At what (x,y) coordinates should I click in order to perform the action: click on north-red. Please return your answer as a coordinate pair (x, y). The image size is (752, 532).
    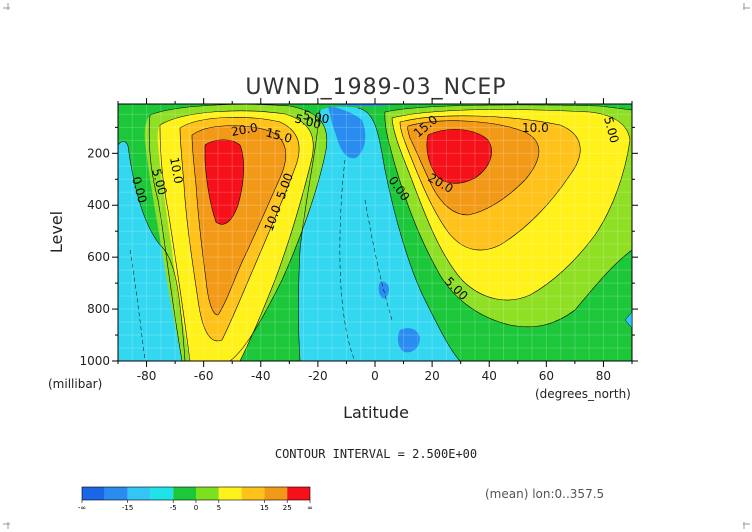
    Looking at the image, I should click on (459, 156).